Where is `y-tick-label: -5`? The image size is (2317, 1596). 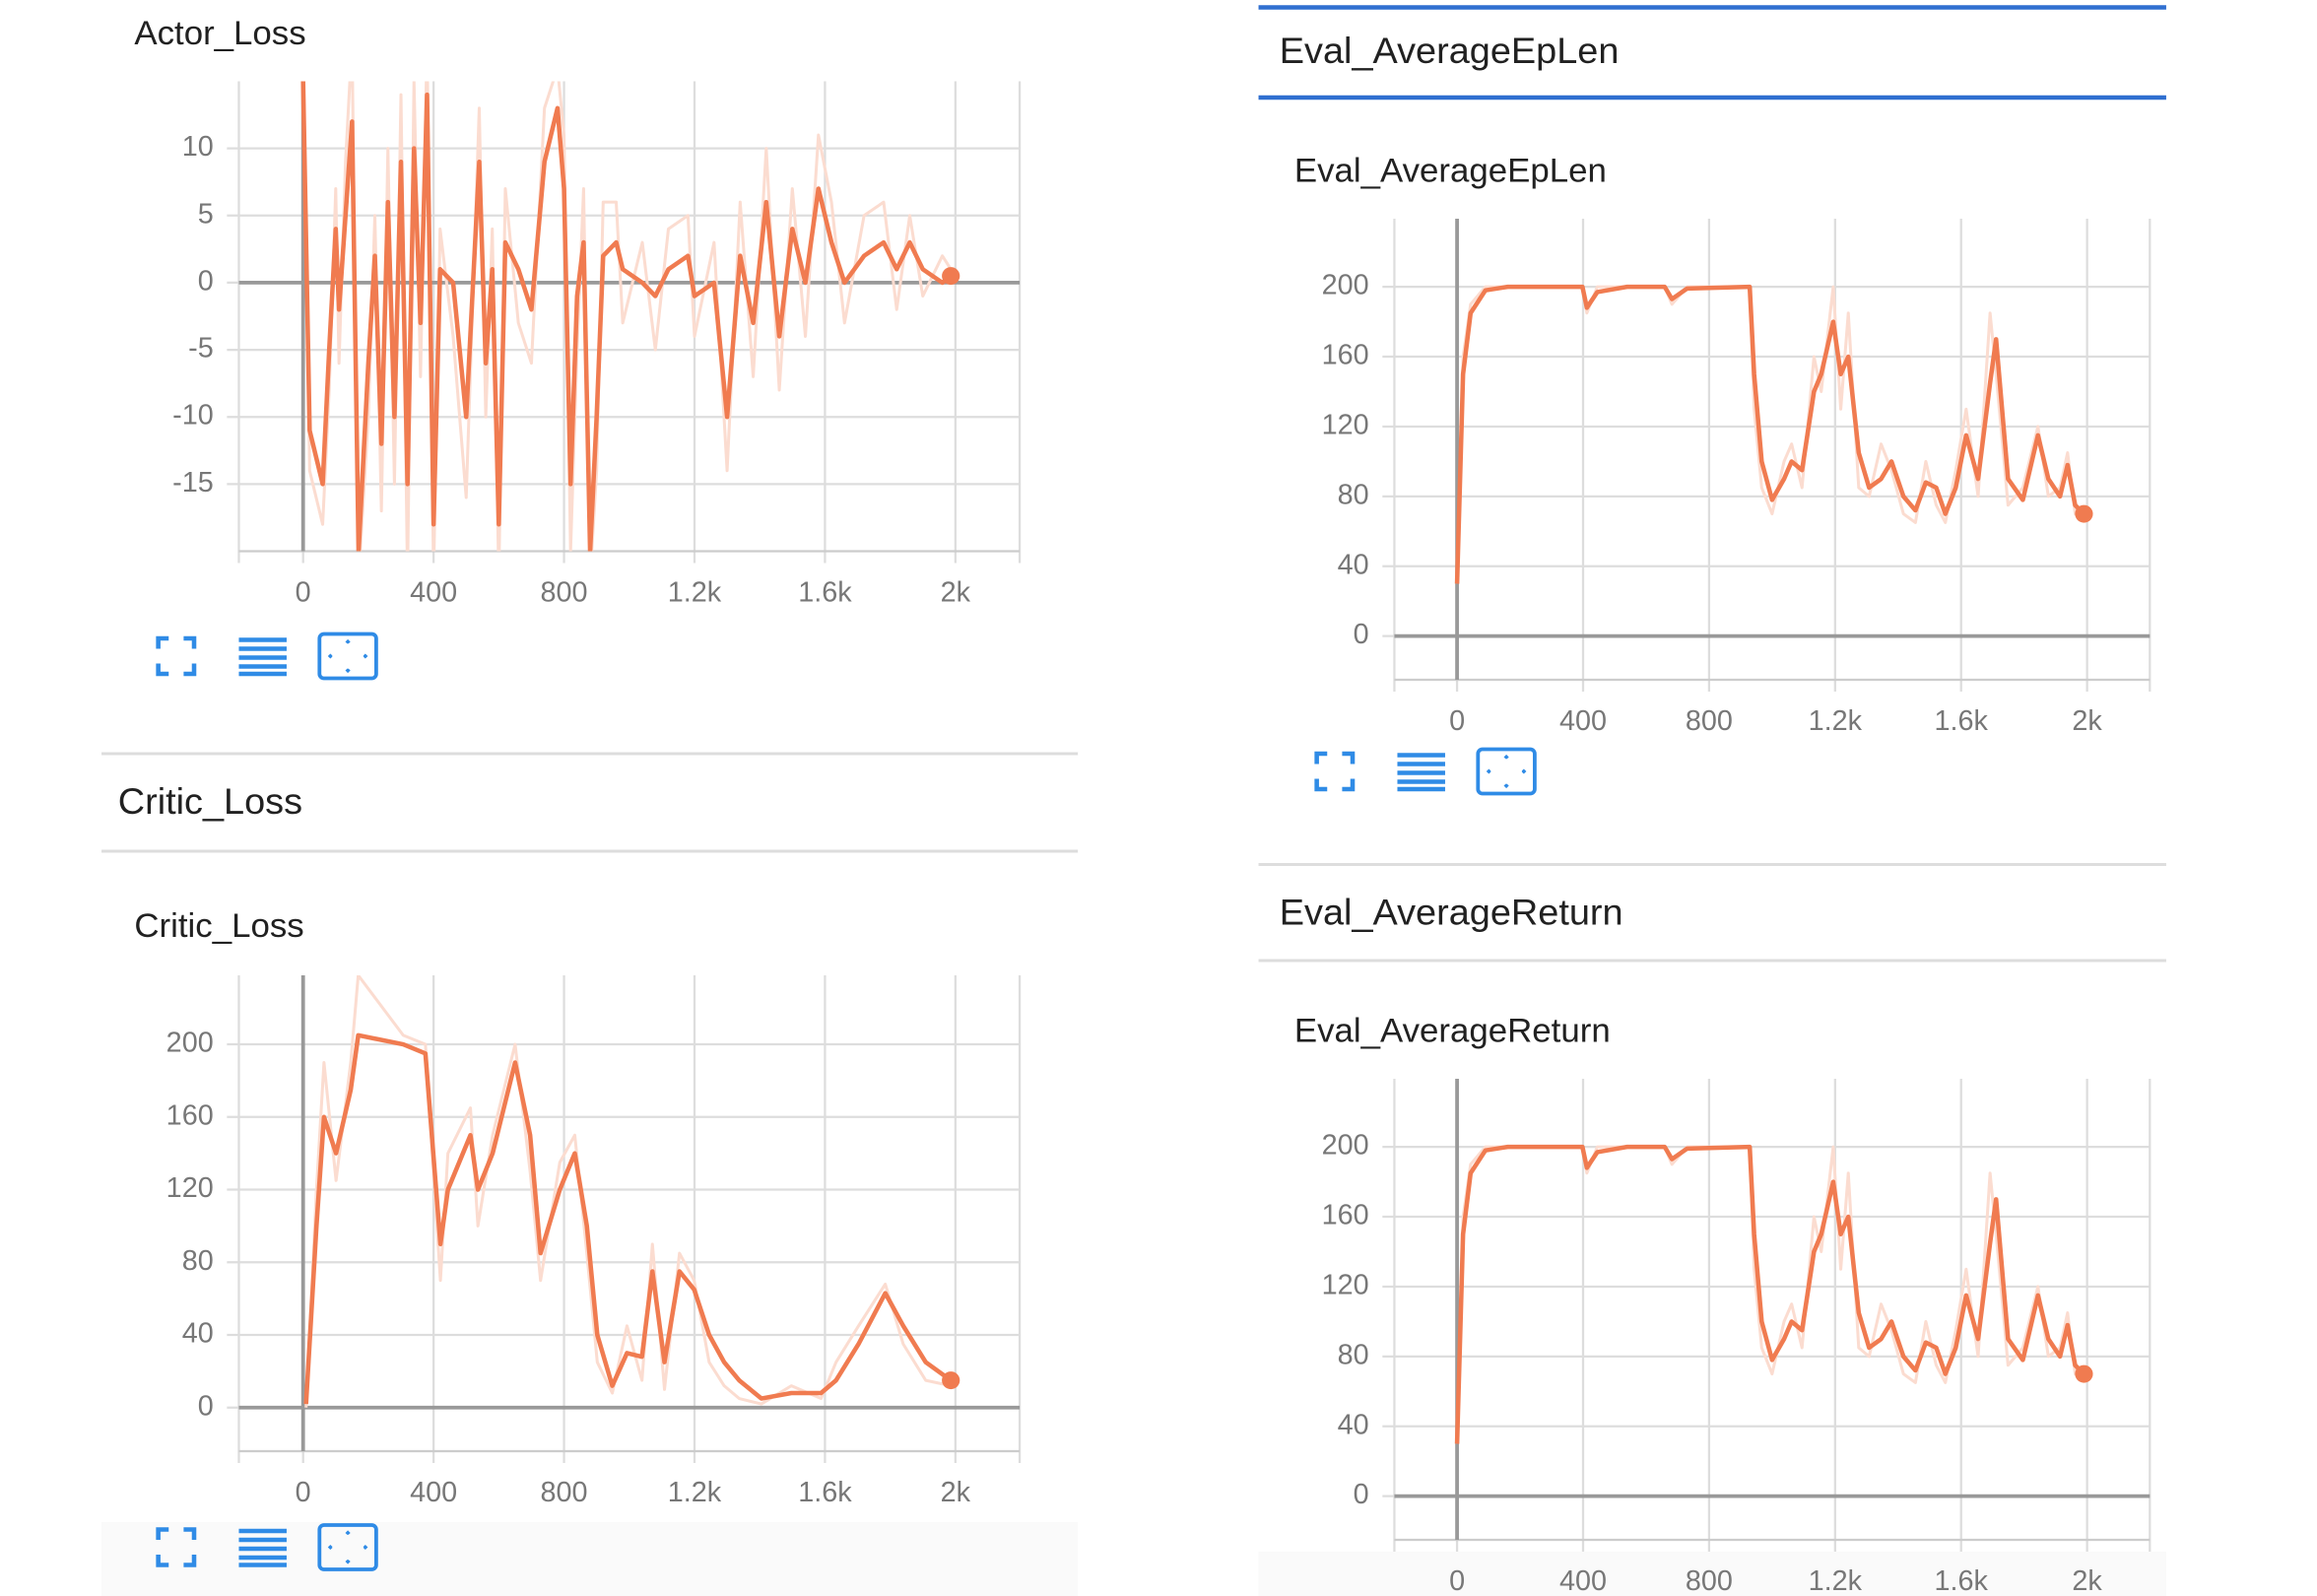
y-tick-label: -5 is located at coordinates (201, 349).